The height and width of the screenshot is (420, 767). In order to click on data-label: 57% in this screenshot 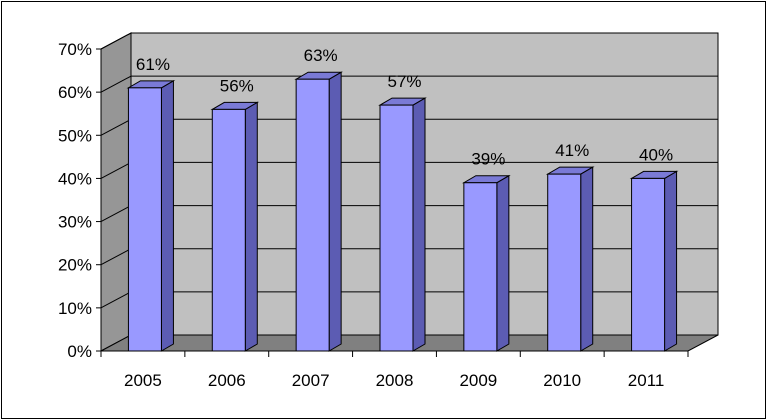, I will do `click(404, 81)`.